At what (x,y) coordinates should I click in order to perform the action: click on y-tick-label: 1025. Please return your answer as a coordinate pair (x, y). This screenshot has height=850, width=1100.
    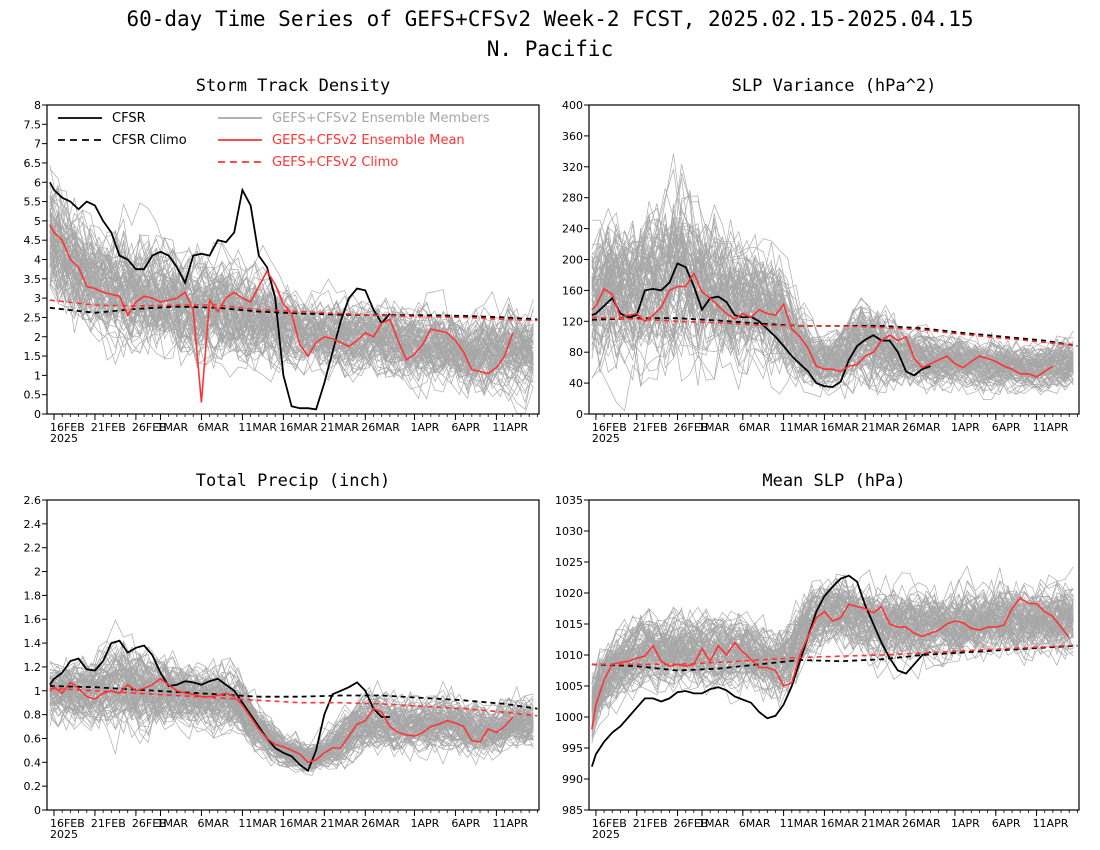
    Looking at the image, I should click on (569, 562).